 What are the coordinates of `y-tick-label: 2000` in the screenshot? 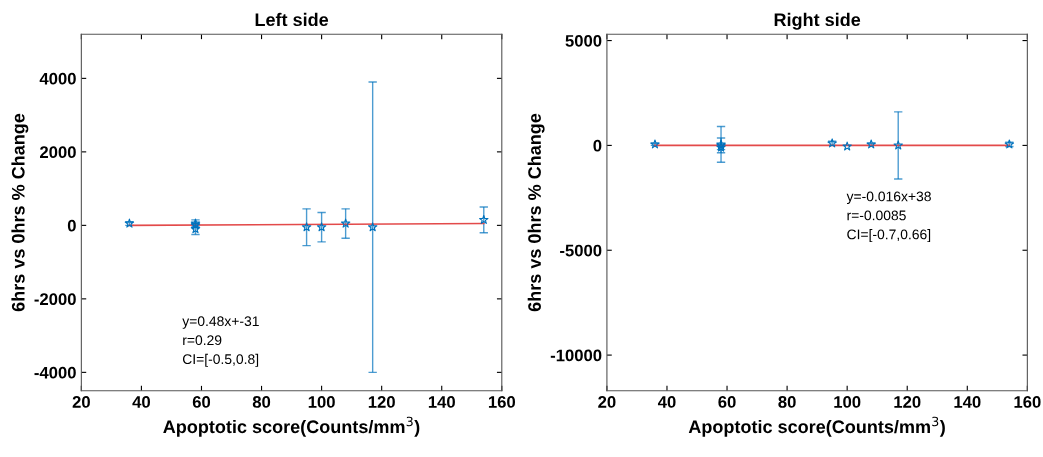 It's located at (58, 152).